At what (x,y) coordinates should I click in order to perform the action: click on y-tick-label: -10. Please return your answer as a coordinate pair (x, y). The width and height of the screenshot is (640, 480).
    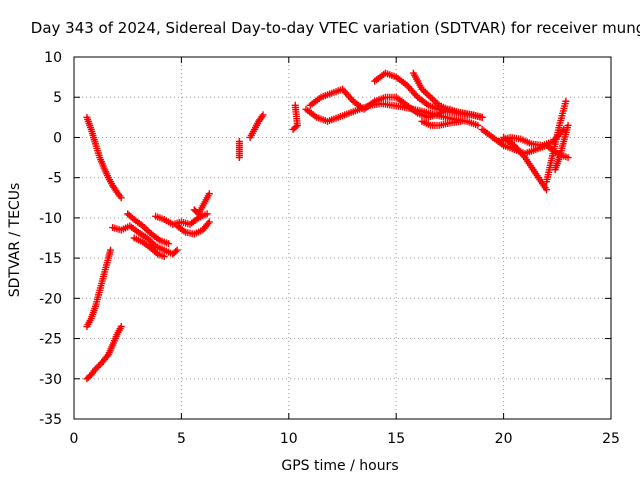
    Looking at the image, I should click on (50, 219).